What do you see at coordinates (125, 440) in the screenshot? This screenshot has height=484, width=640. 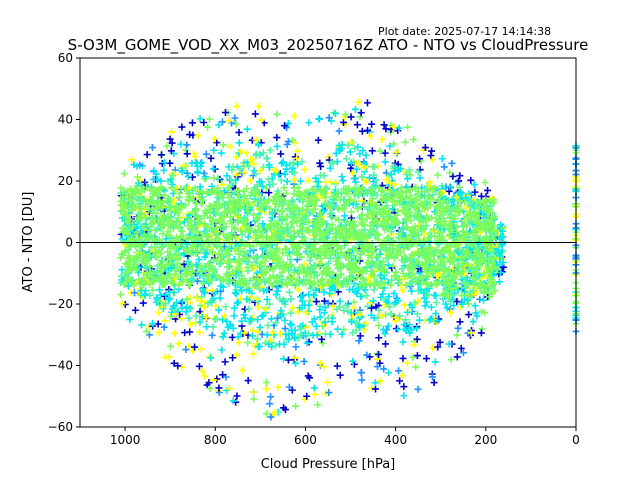 I see `x-tick-label: 1000` at bounding box center [125, 440].